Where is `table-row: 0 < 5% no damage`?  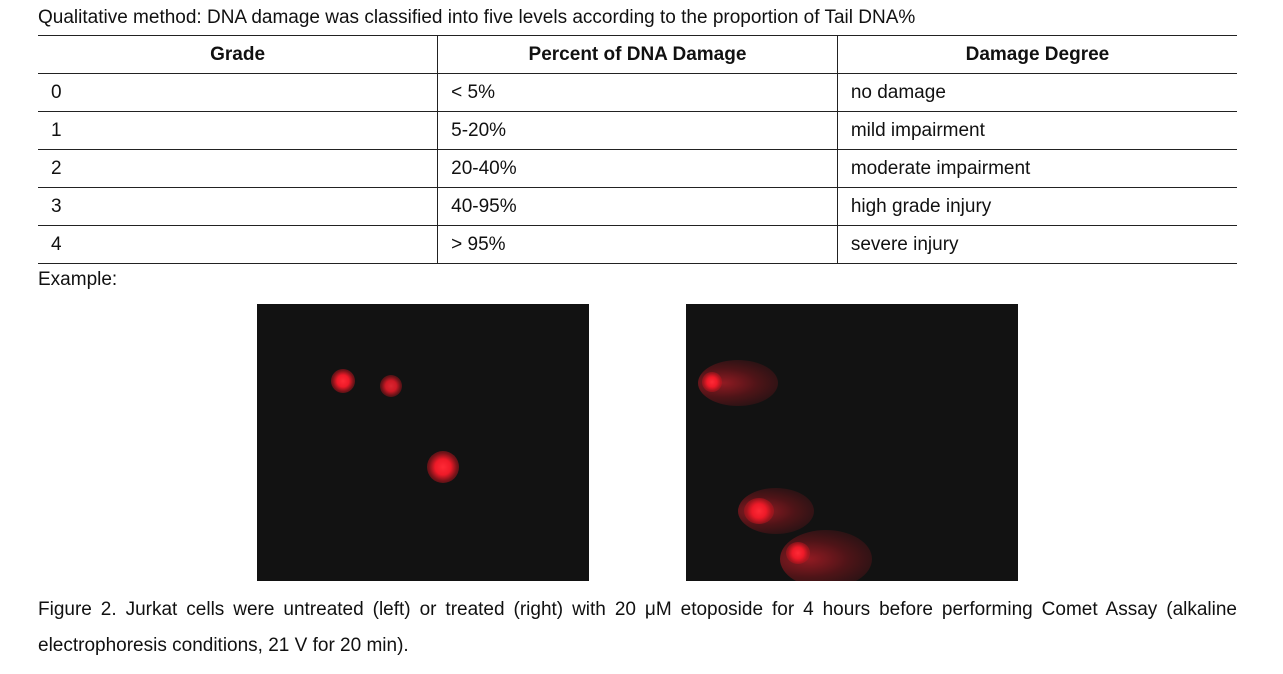
table-row: 0 < 5% no damage is located at coordinates (637, 92).